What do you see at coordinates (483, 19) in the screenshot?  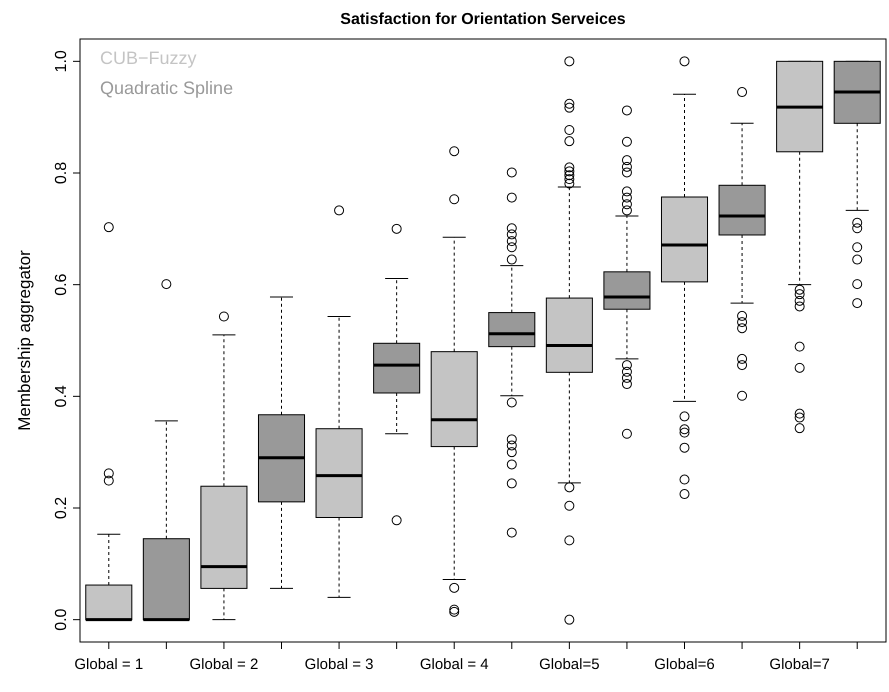 I see `chart-title: Satisfaction for Orientation Serveices` at bounding box center [483, 19].